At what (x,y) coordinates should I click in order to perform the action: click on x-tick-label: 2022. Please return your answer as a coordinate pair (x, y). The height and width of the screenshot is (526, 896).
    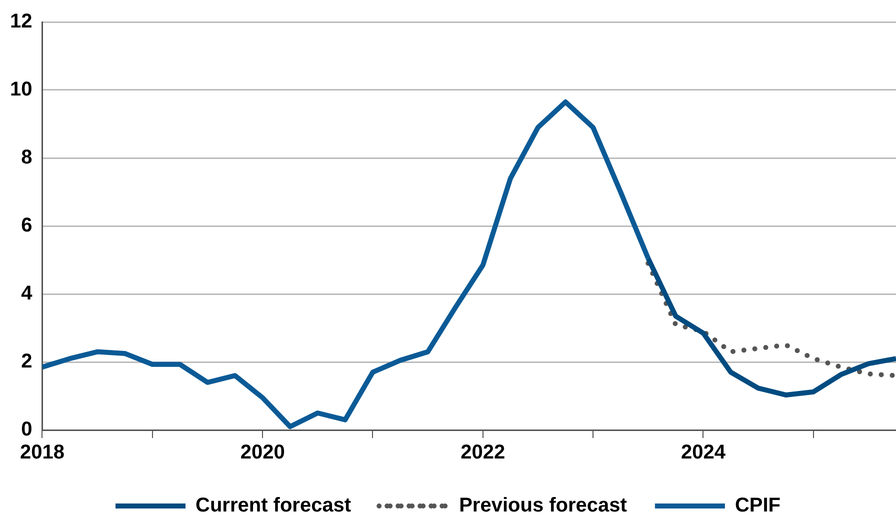
    Looking at the image, I should click on (483, 453).